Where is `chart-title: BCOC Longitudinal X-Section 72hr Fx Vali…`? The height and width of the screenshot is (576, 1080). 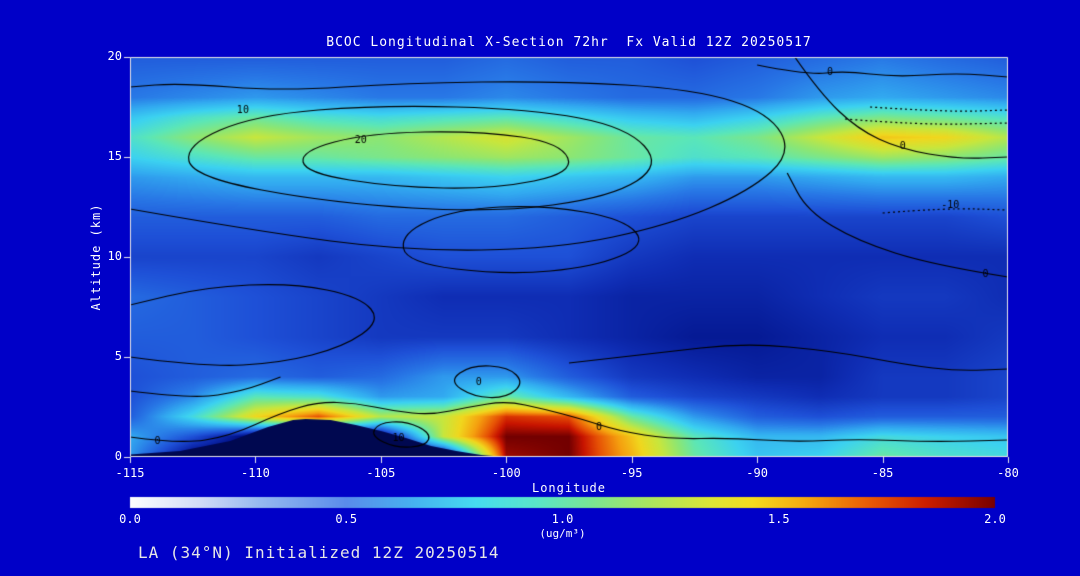 chart-title: BCOC Longitudinal X-Section 72hr Fx Vali… is located at coordinates (569, 42).